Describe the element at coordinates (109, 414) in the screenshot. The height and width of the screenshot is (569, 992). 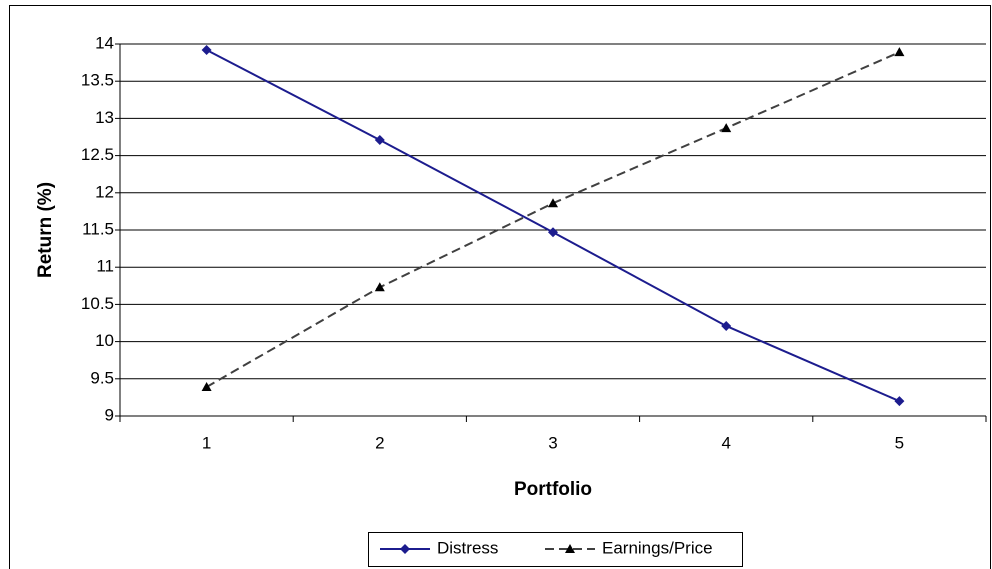
I see `y-tick-label: 9` at that location.